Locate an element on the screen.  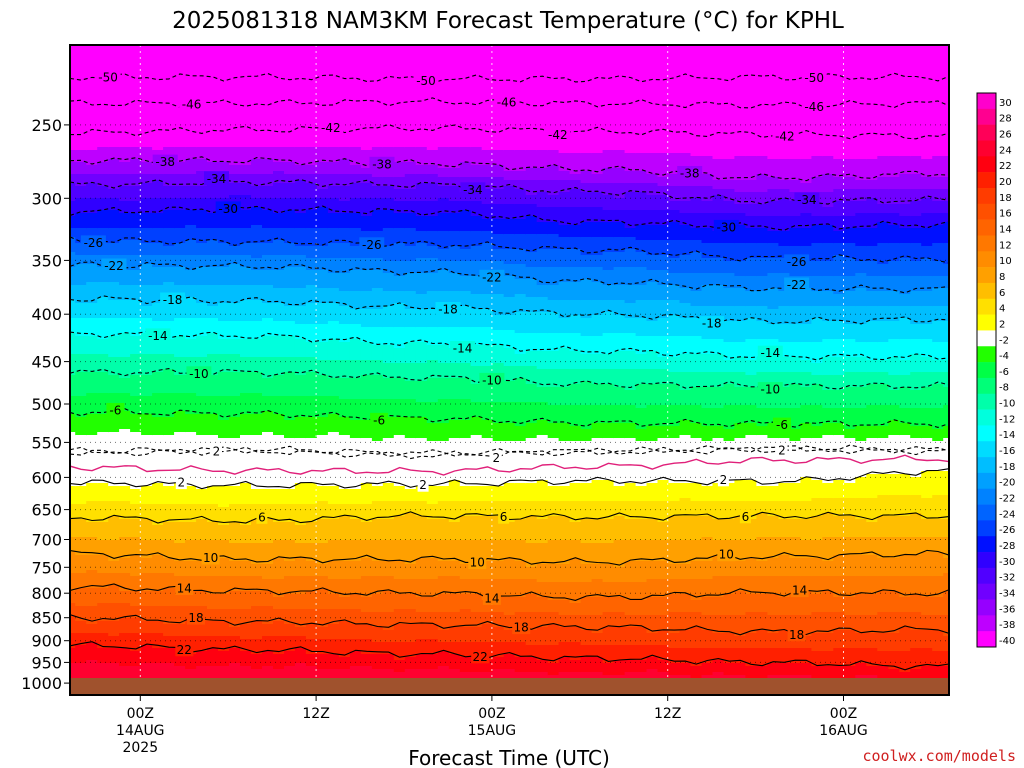
contour-label-bg is located at coordinates (785, 135).